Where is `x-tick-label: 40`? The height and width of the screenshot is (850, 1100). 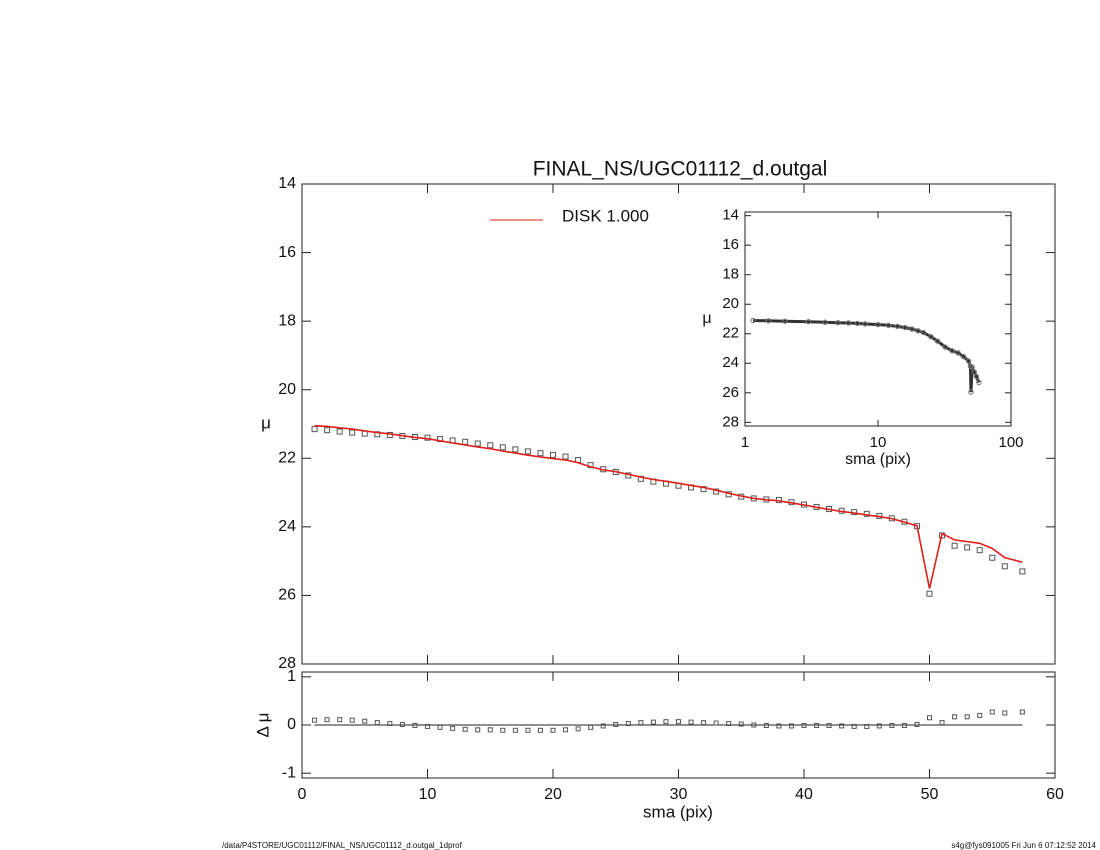 x-tick-label: 40 is located at coordinates (804, 794).